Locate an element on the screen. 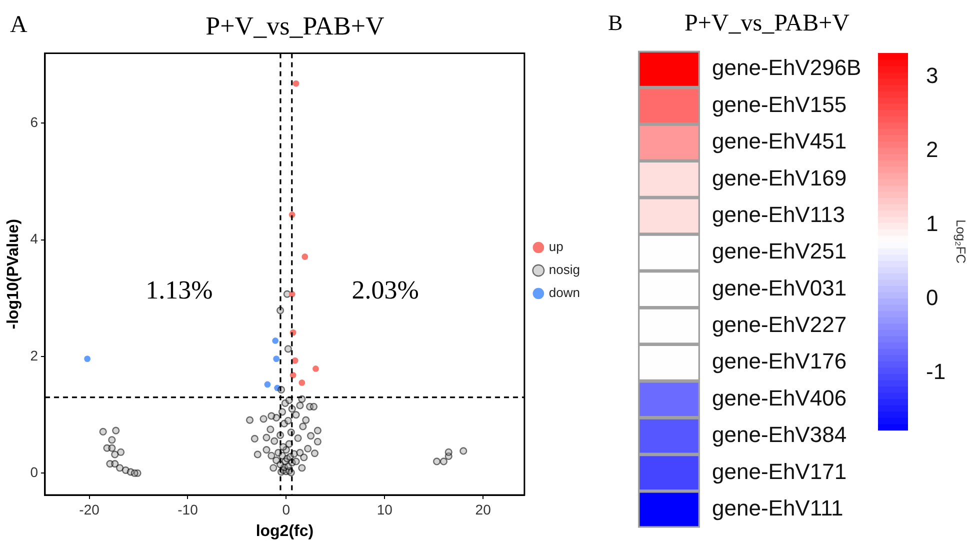 Image resolution: width=967 pixels, height=541 pixels. x-tick-label: -20 is located at coordinates (89, 509).